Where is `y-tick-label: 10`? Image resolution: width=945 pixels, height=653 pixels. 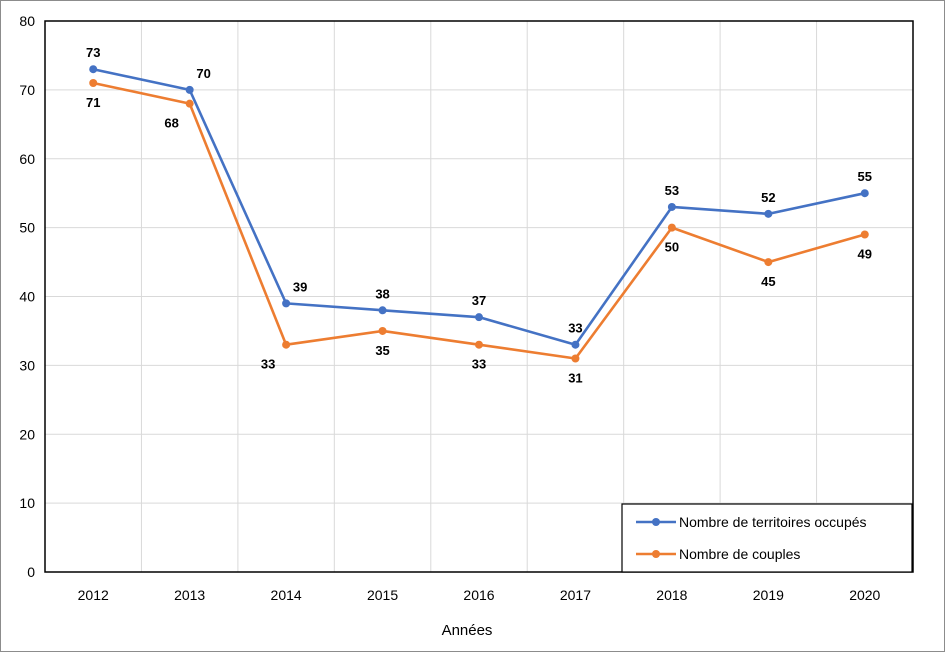
y-tick-label: 10 is located at coordinates (27, 503).